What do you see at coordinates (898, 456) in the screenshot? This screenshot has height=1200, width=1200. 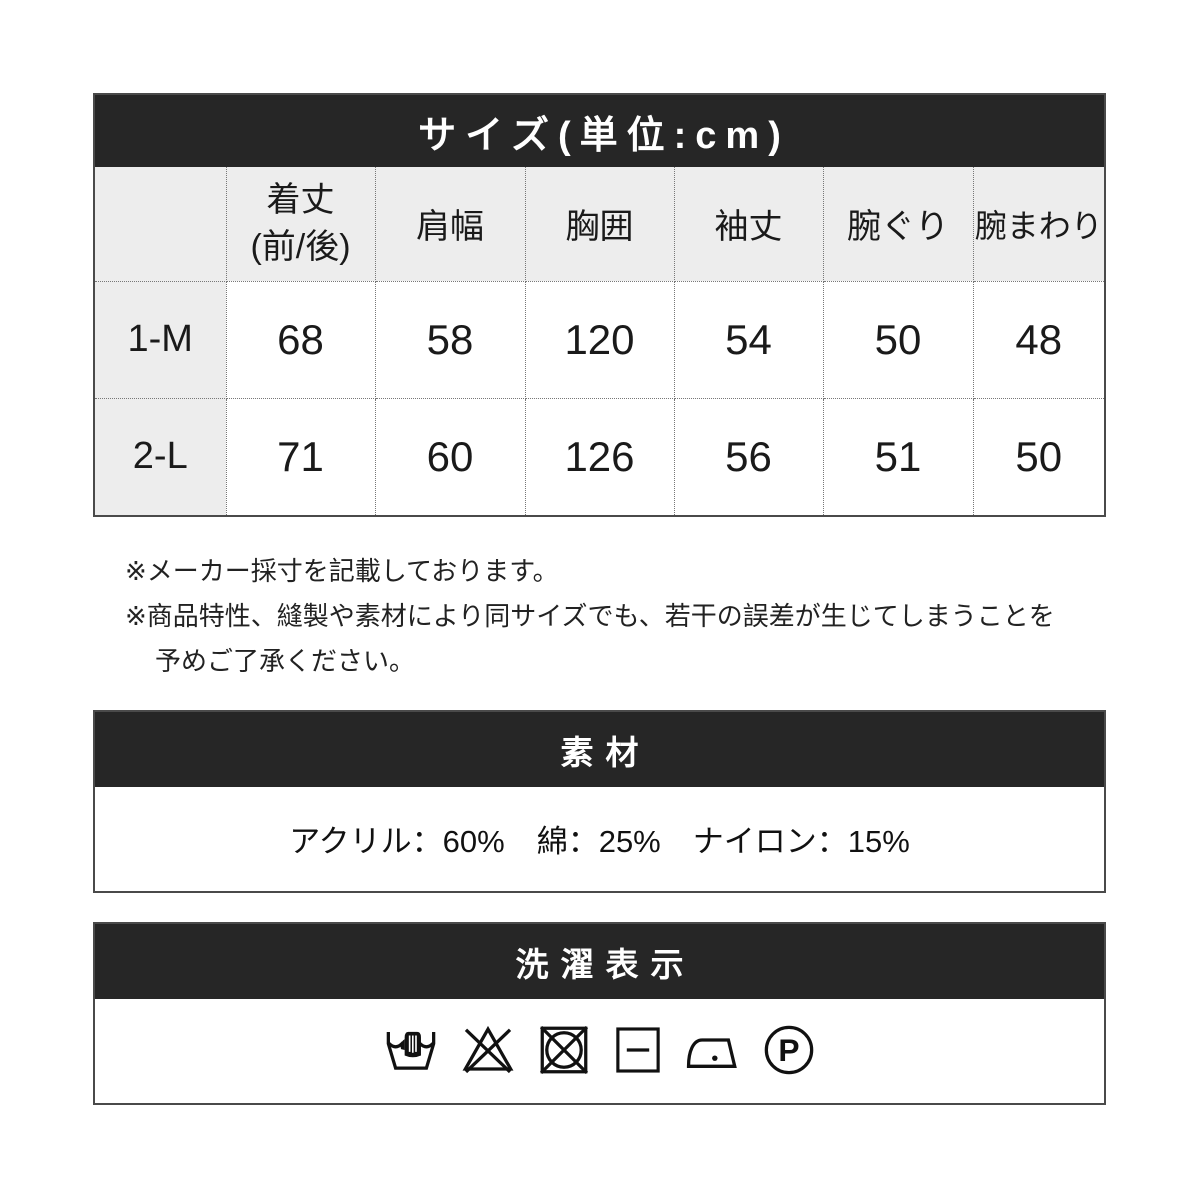 I see `value-2l-armhole: 51` at bounding box center [898, 456].